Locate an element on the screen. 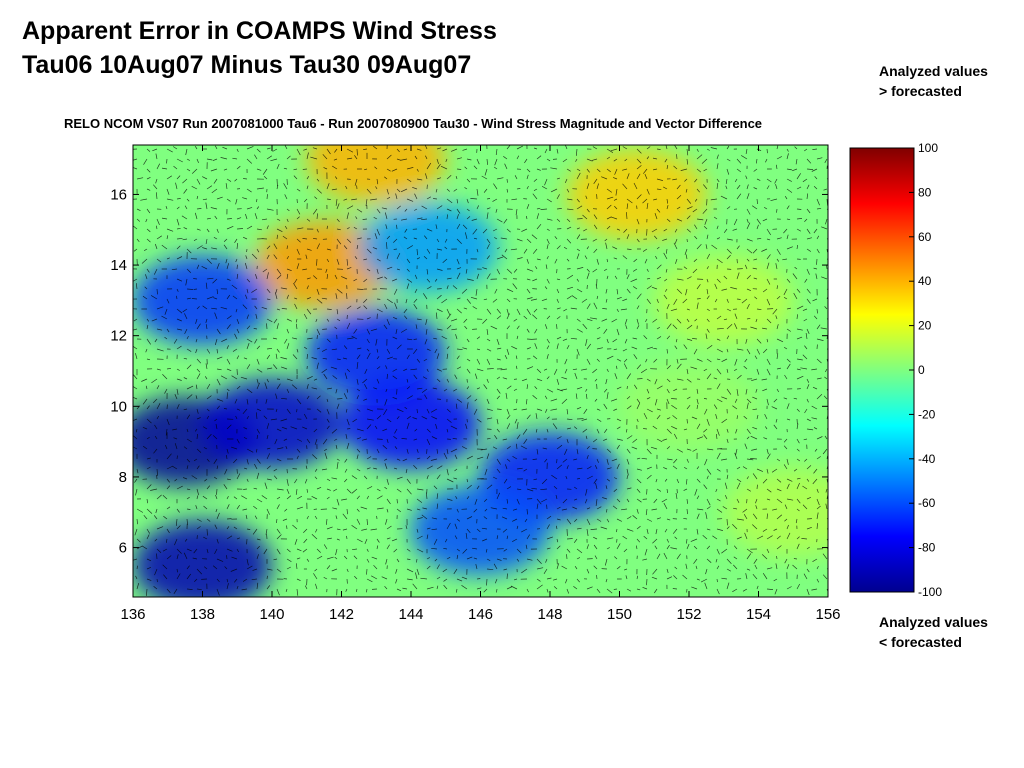 The height and width of the screenshot is (768, 1024). note-top-line2: > forecasted is located at coordinates (920, 91).